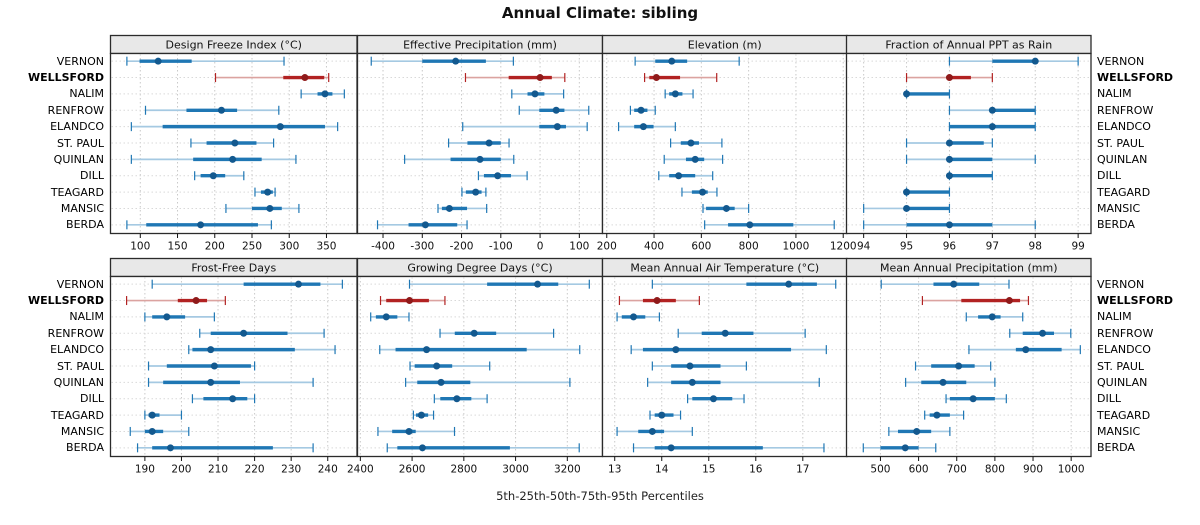 This screenshot has height=525, width=1200. What do you see at coordinates (950, 247) in the screenshot?
I see `axis-tick-label: 96` at bounding box center [950, 247].